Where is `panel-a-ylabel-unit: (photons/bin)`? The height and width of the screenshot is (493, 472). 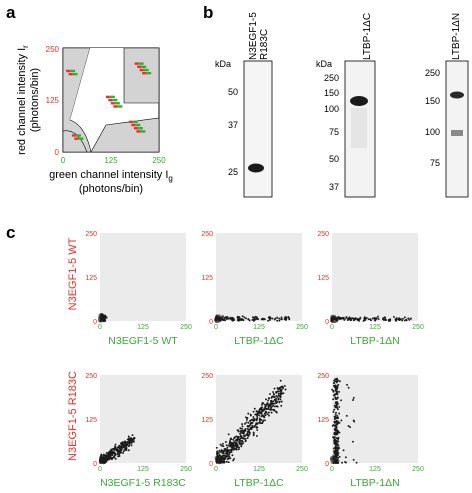 panel-a-ylabel-unit: (photons/bin) is located at coordinates (35, 100).